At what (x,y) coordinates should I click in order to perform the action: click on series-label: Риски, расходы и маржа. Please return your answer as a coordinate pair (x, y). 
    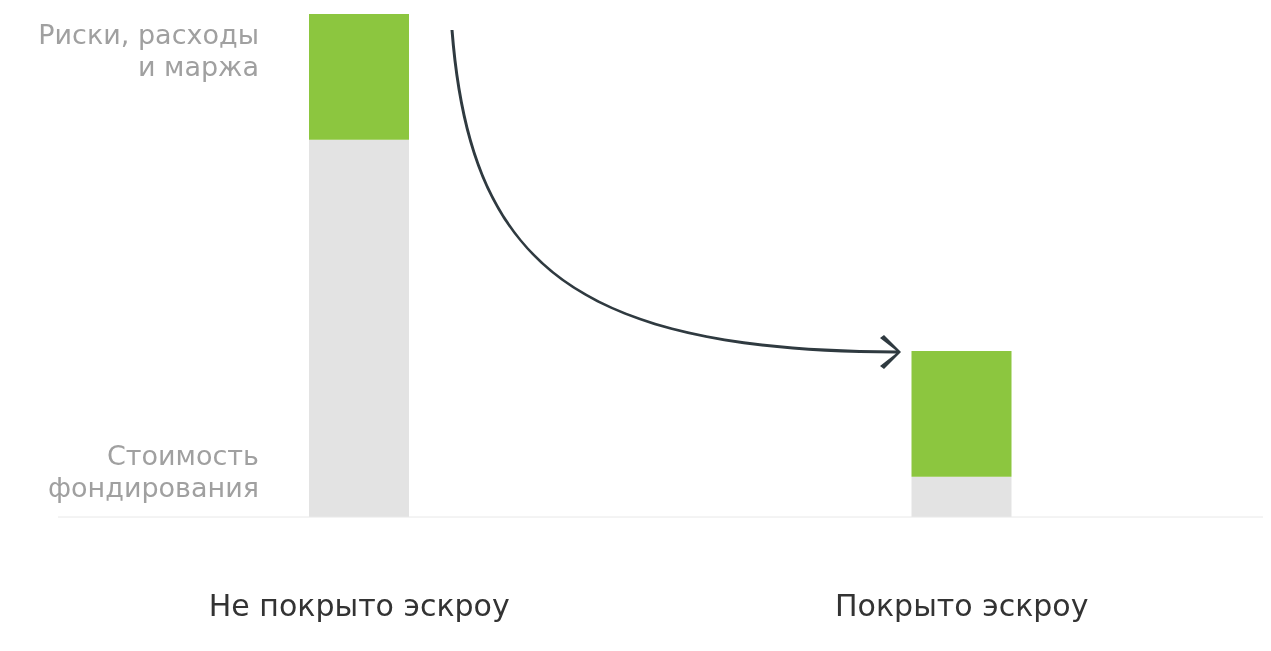
    Looking at the image, I should click on (148, 50).